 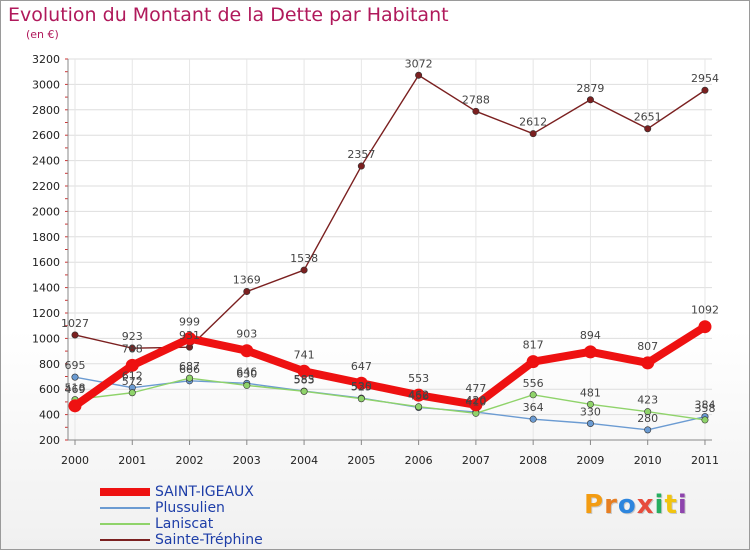 What do you see at coordinates (190, 460) in the screenshot?
I see `x-tick-label: 2002` at bounding box center [190, 460].